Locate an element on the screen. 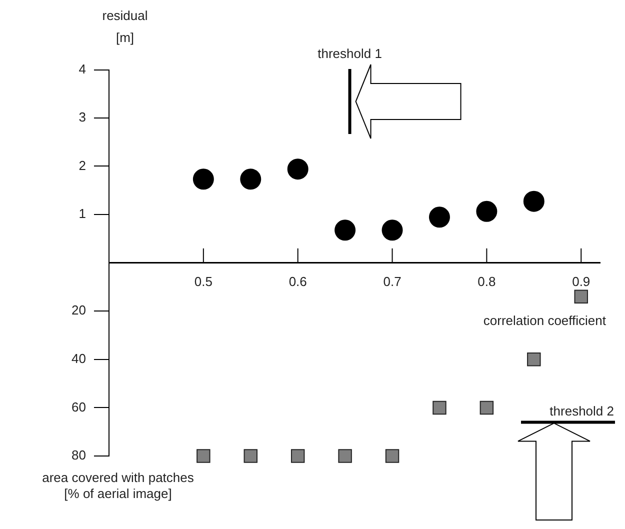 Image resolution: width=625 pixels, height=529 pixels. ref-line-label: threshold 2 is located at coordinates (582, 410).